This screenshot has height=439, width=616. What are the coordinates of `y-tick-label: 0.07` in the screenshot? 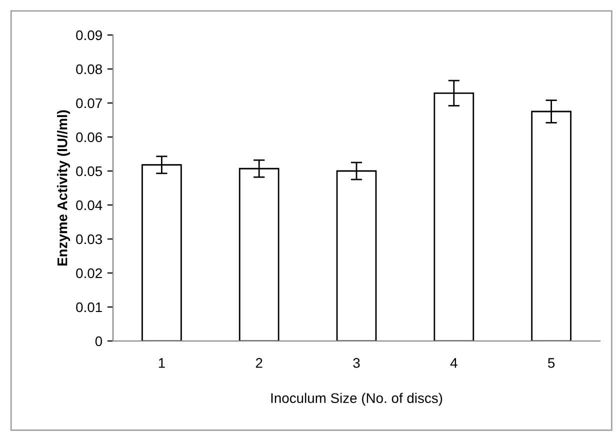 It's located at (89, 103).